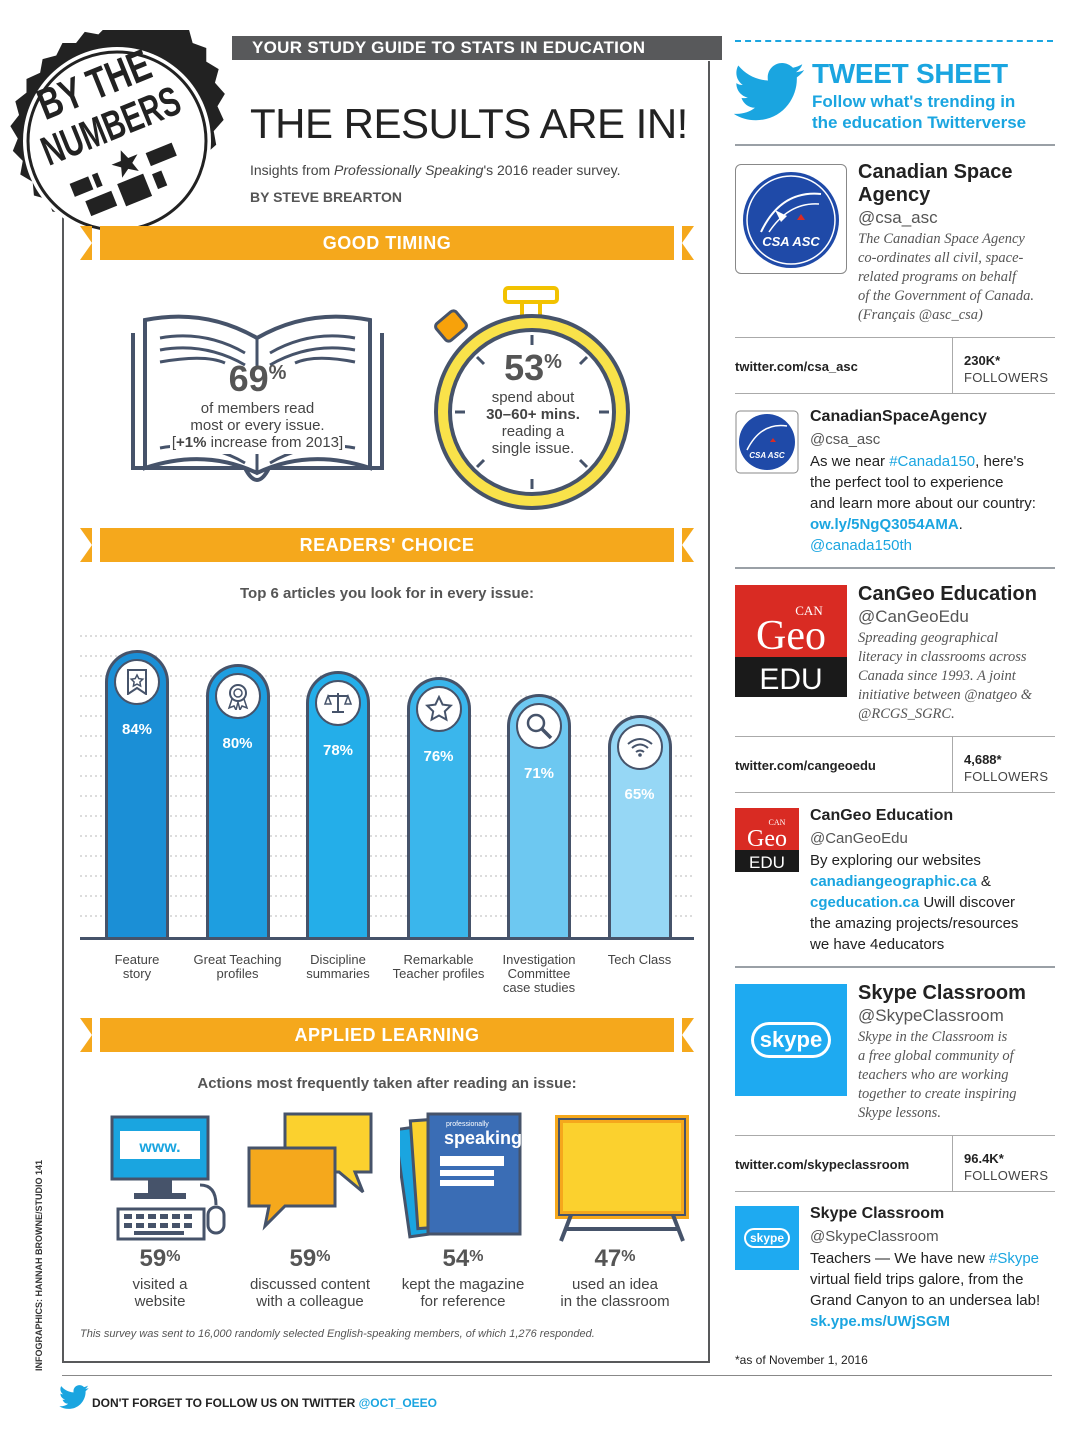  Describe the element at coordinates (941, 239) in the screenshot. I see `csa-bio-line: The Canadian Space Agency` at that location.